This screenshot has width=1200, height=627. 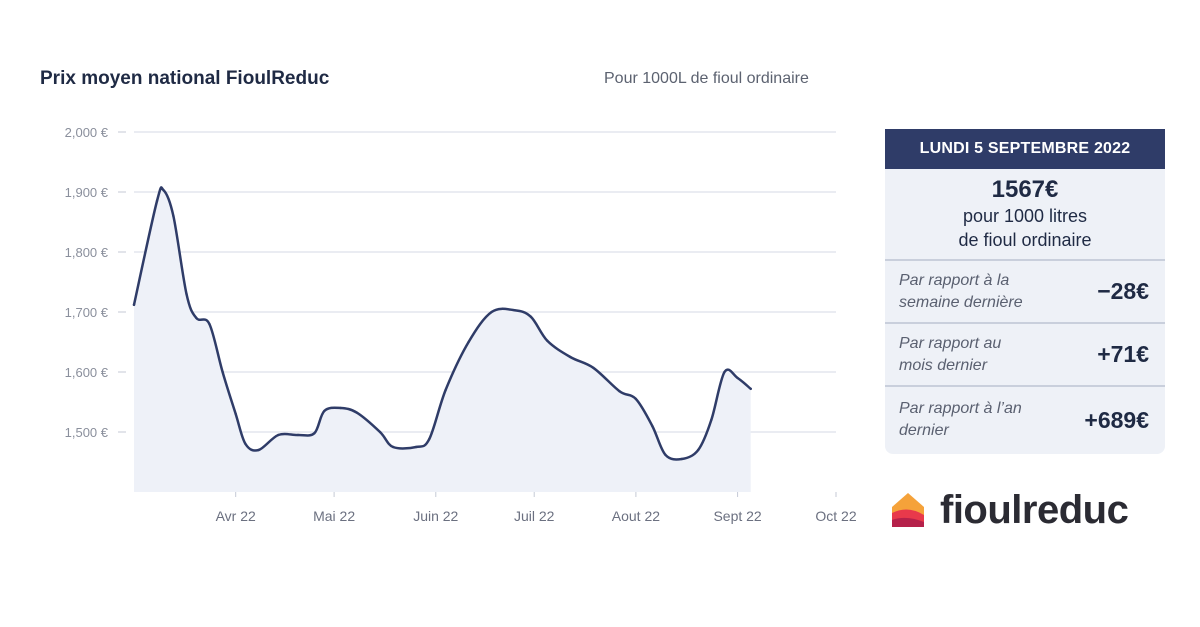 I want to click on comparison-value-month: +71€, so click(x=1123, y=354).